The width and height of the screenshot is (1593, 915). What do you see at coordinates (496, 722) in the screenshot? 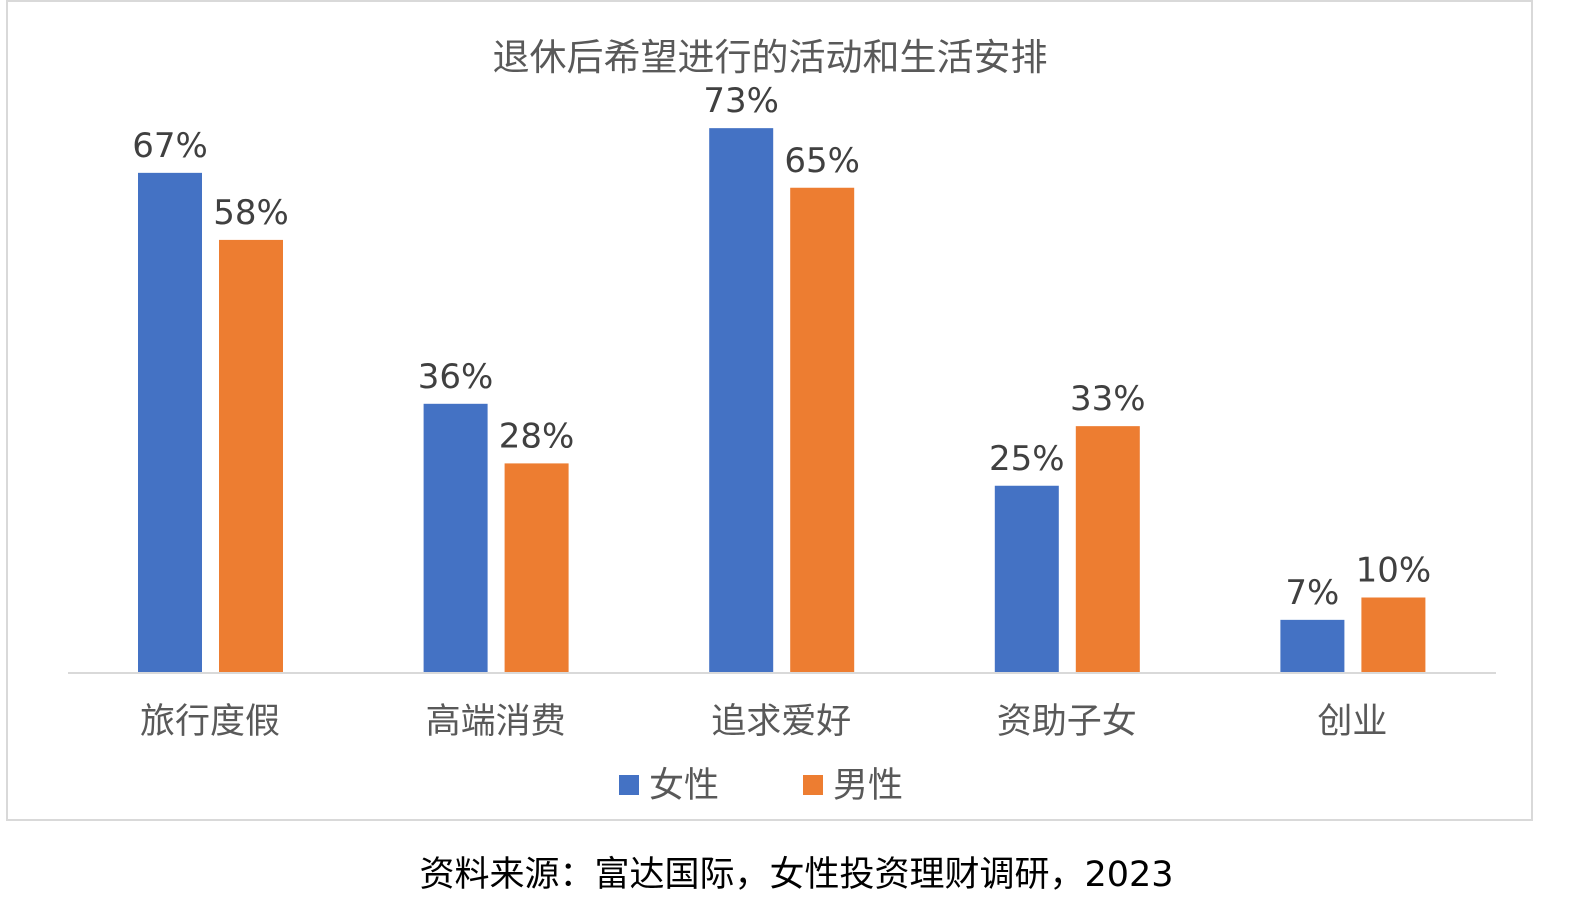
I see `category-label-1: 高端消费` at bounding box center [496, 722].